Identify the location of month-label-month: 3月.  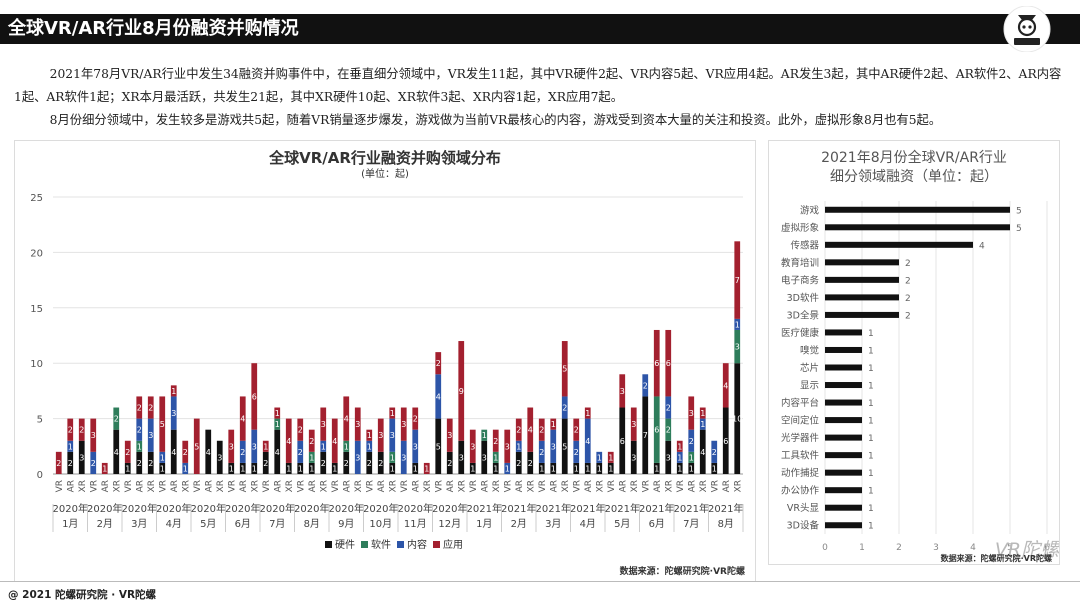
(553, 524).